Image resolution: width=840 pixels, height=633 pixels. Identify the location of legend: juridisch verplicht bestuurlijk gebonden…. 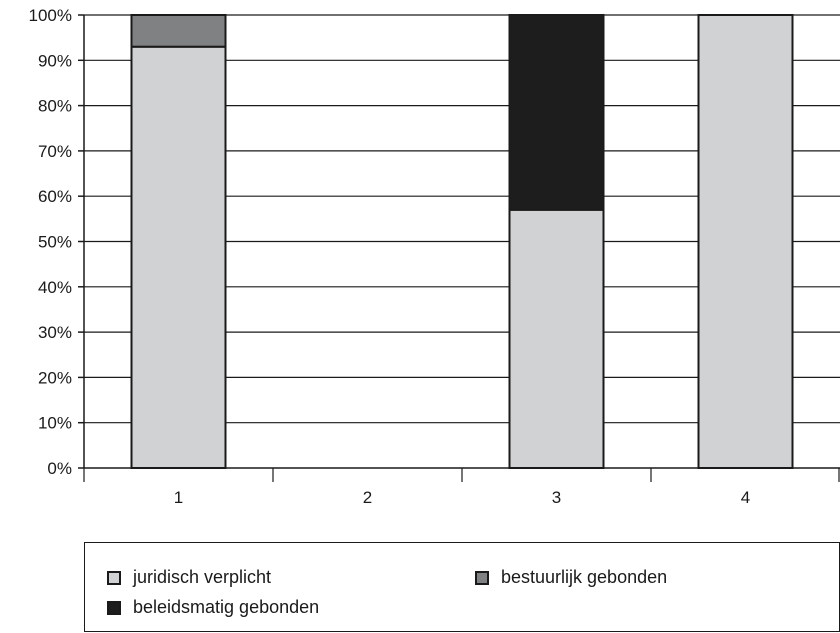
(462, 587).